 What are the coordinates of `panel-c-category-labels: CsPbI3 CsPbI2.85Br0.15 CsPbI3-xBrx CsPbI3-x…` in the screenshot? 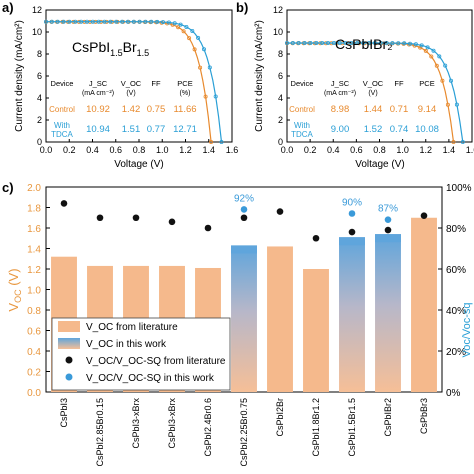 It's located at (244, 432).